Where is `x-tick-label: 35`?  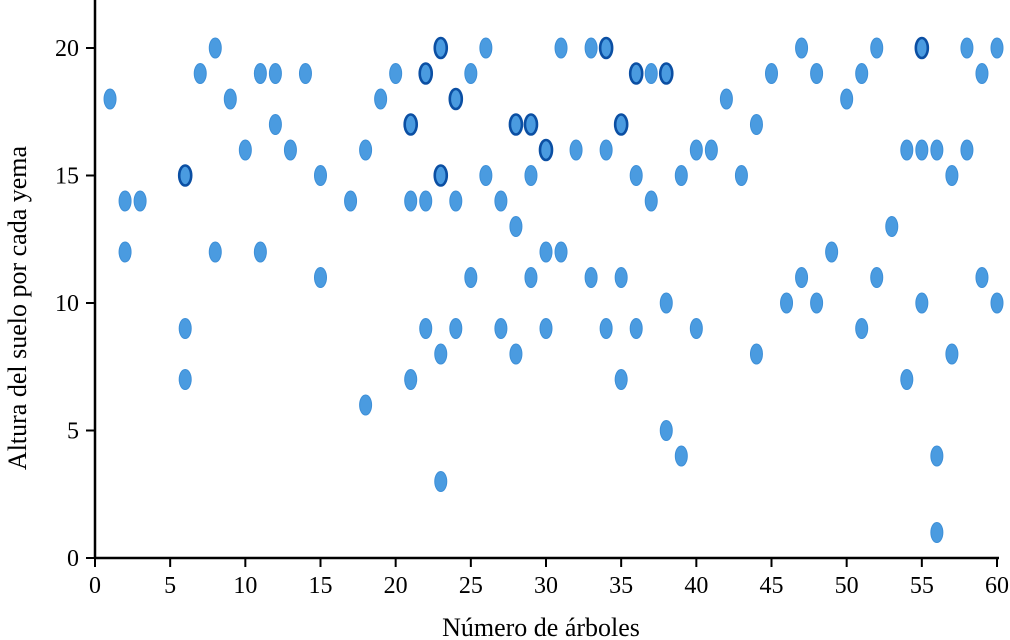
x-tick-label: 35 is located at coordinates (621, 586).